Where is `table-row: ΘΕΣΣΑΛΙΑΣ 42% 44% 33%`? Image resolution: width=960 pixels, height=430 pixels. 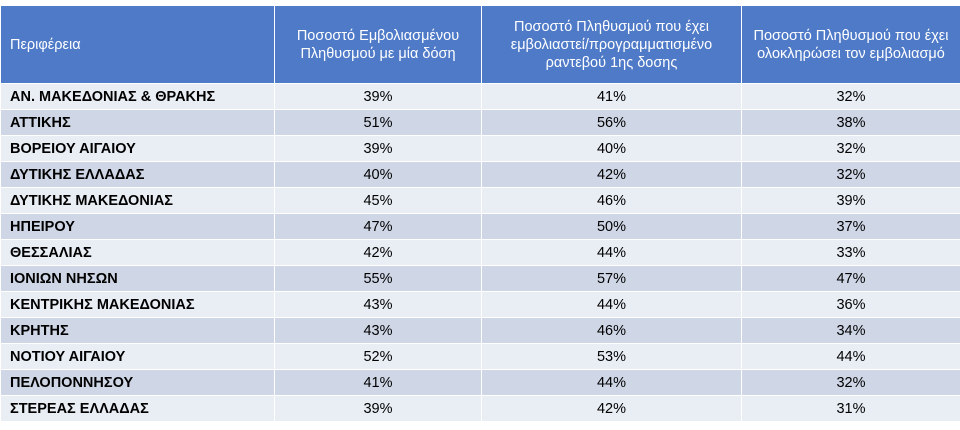 table-row: ΘΕΣΣΑΛΙΑΣ 42% 44% 33% is located at coordinates (480, 252).